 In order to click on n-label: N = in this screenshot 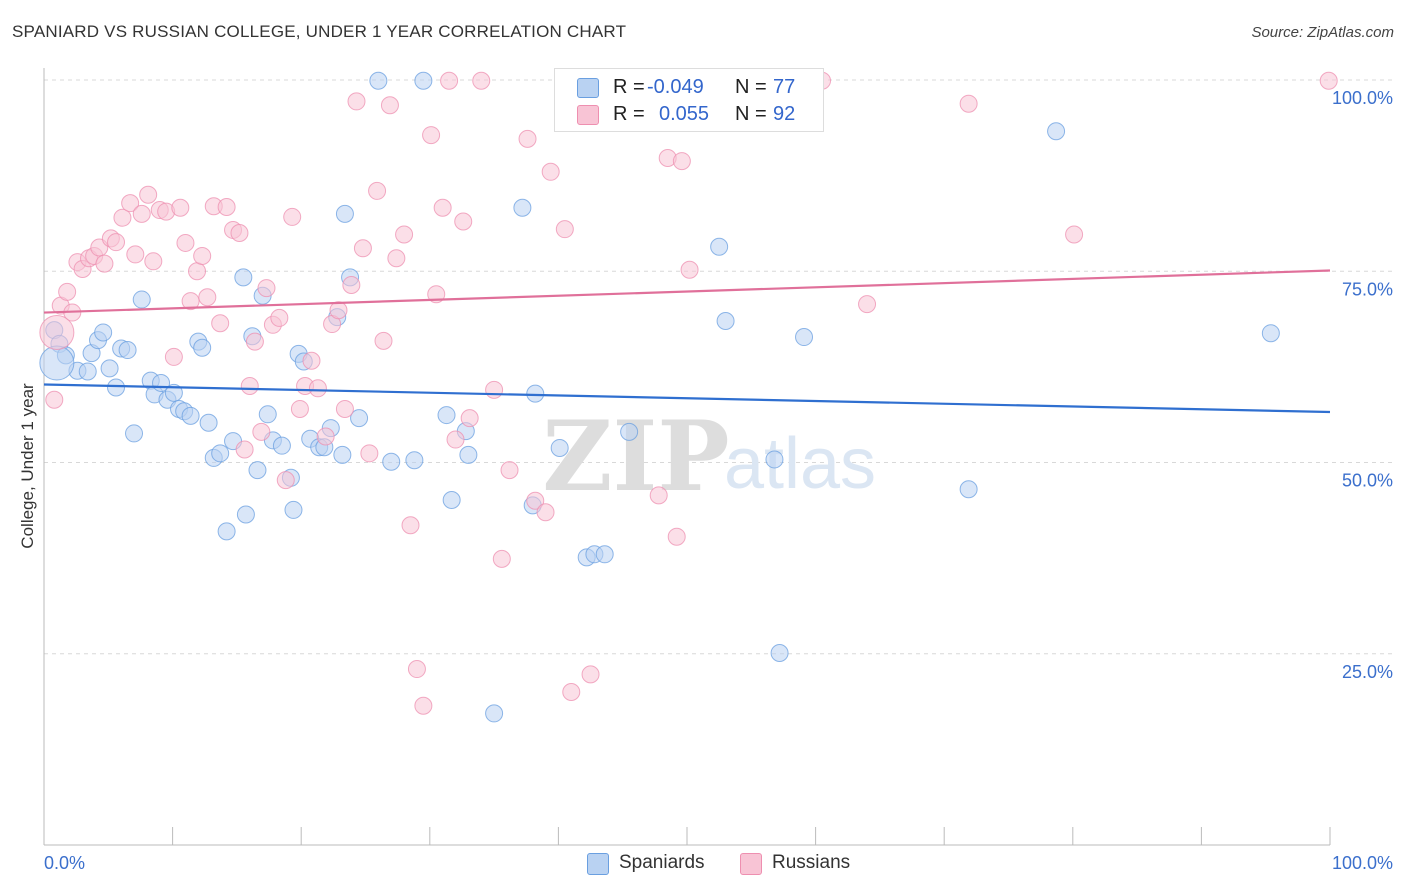, I will do `click(751, 87)`.